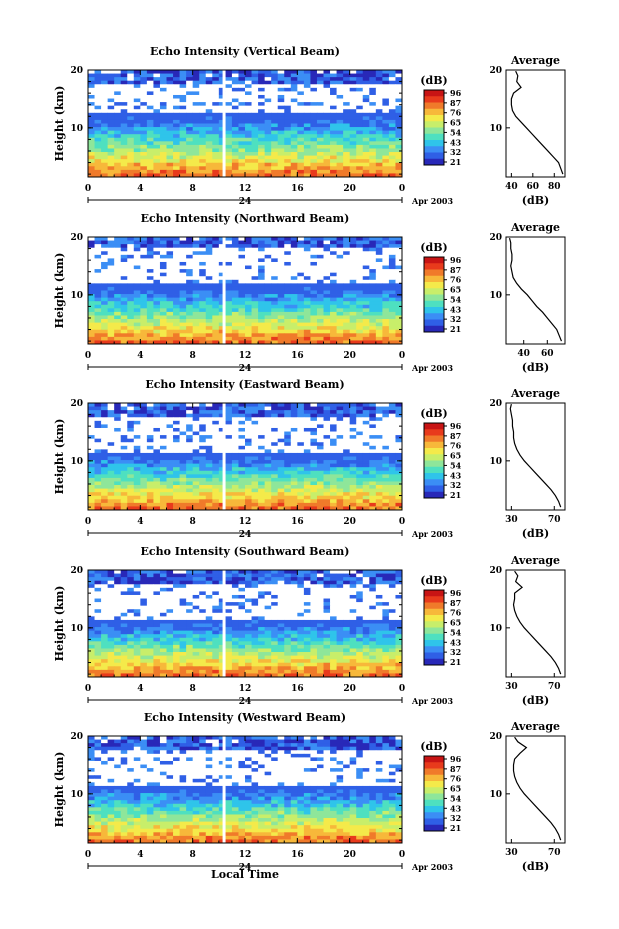  I want to click on y-tick-label: 20, so click(76, 238).